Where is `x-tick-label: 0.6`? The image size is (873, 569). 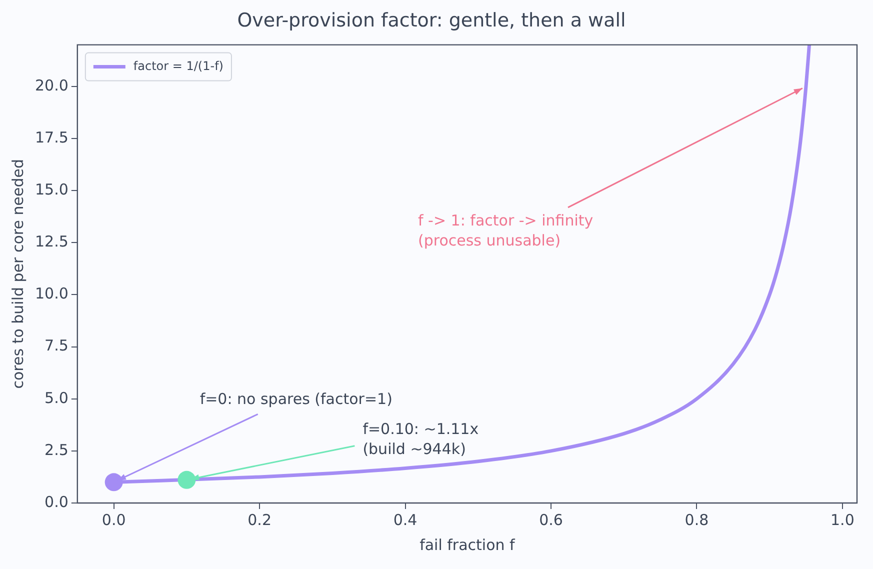 x-tick-label: 0.6 is located at coordinates (551, 519).